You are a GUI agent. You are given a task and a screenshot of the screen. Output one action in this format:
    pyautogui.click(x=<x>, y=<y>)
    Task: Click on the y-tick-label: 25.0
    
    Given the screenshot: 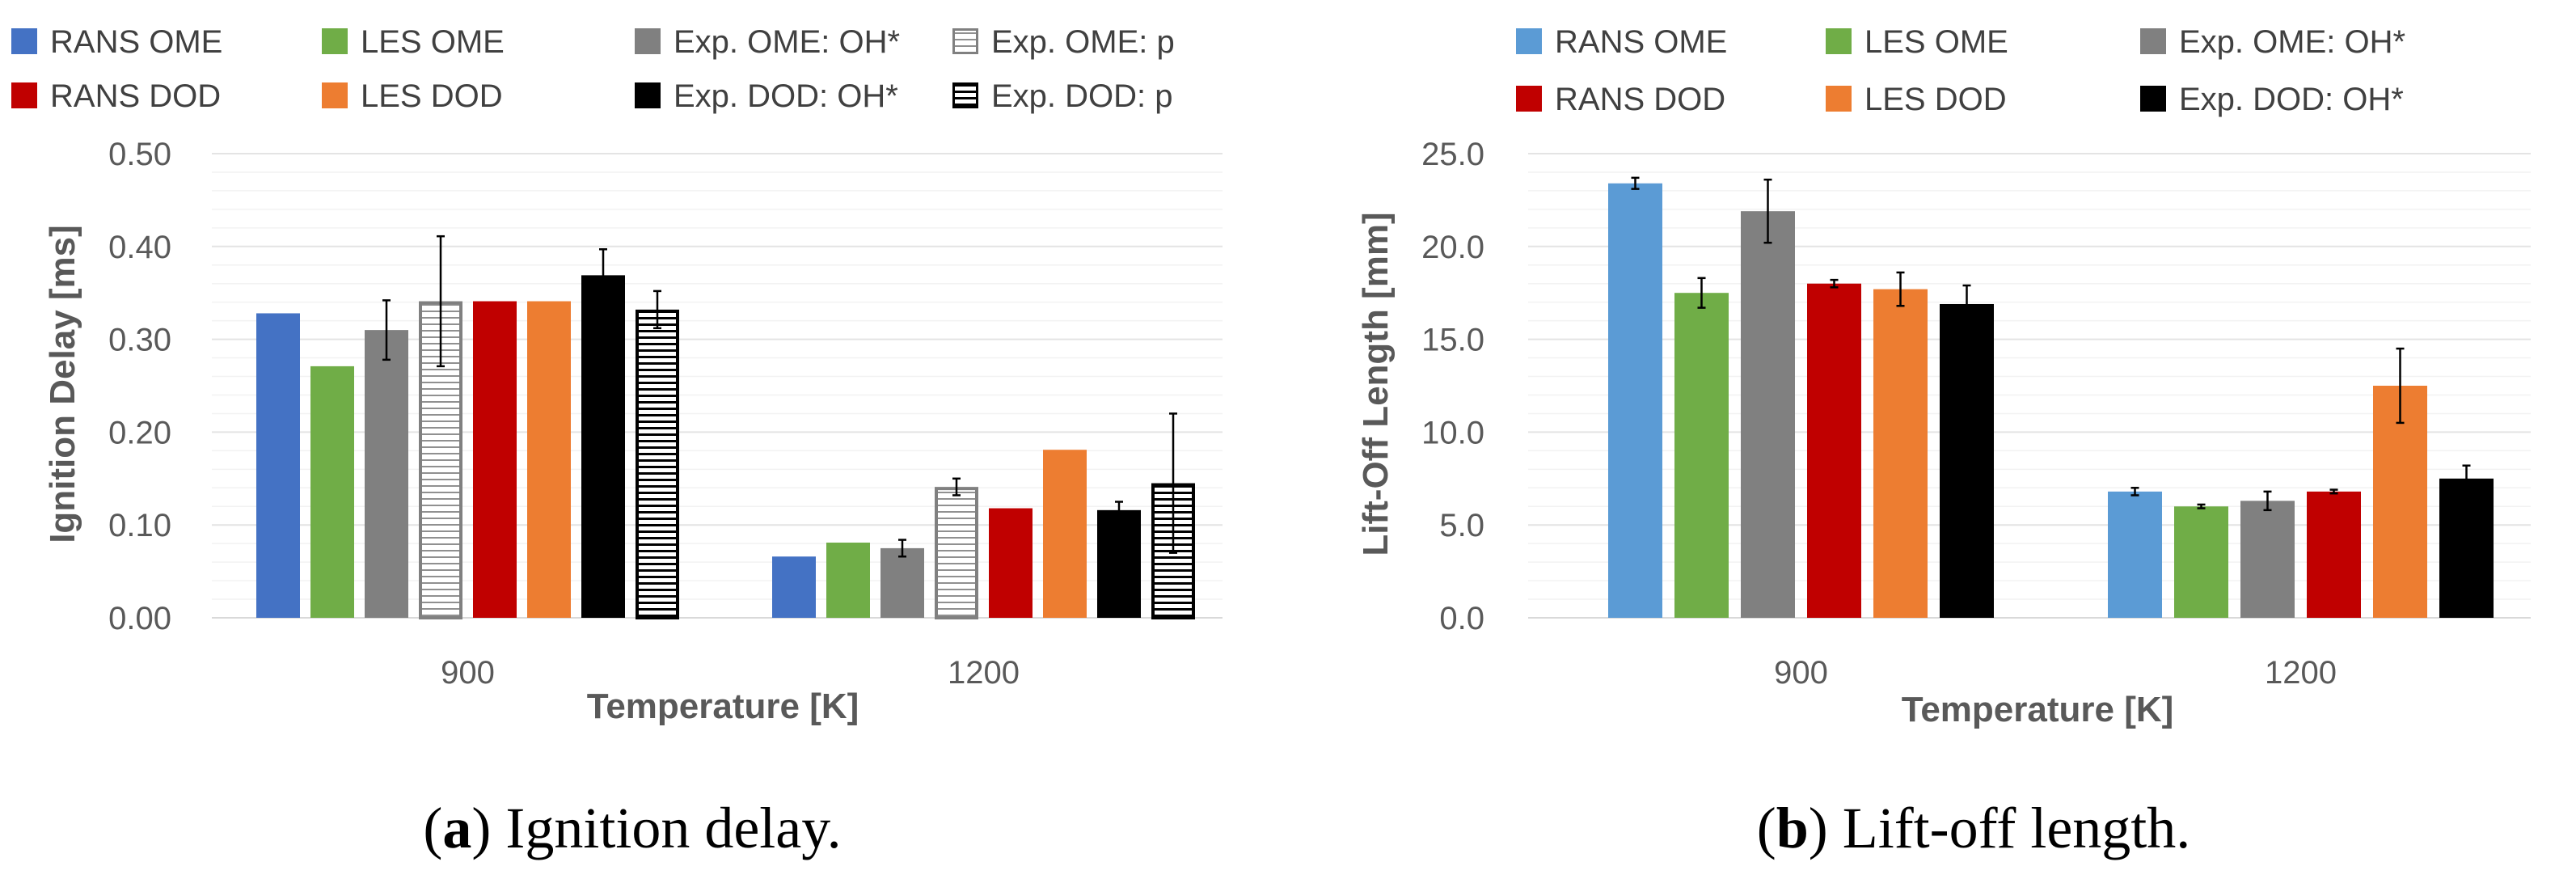 What is the action you would take?
    pyautogui.click(x=1452, y=154)
    